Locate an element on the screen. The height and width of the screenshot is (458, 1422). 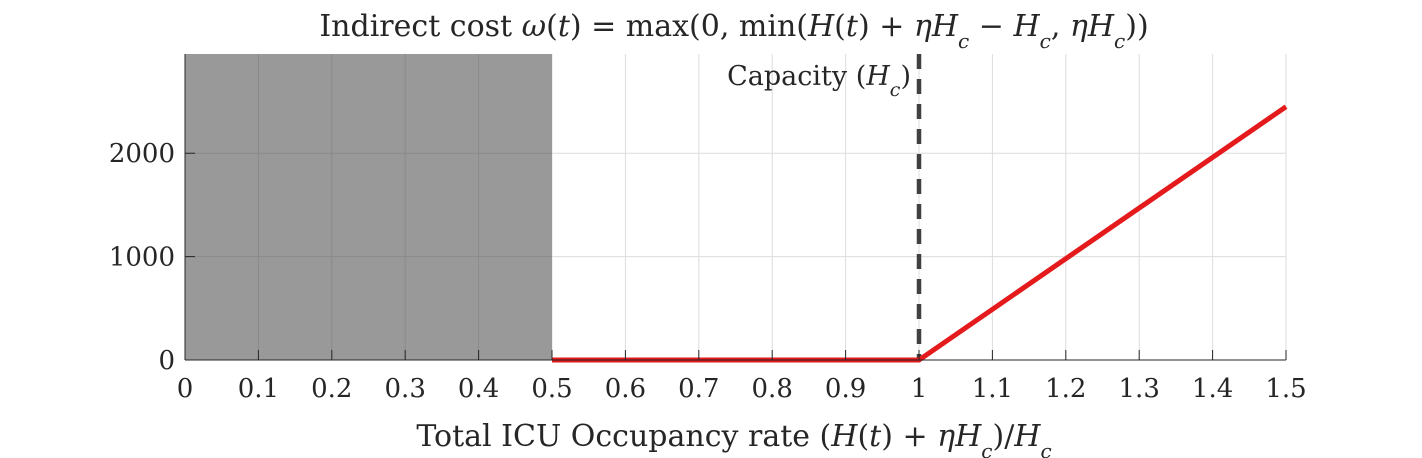
y-ticks: 0 1000 2000 is located at coordinates (152, 257).